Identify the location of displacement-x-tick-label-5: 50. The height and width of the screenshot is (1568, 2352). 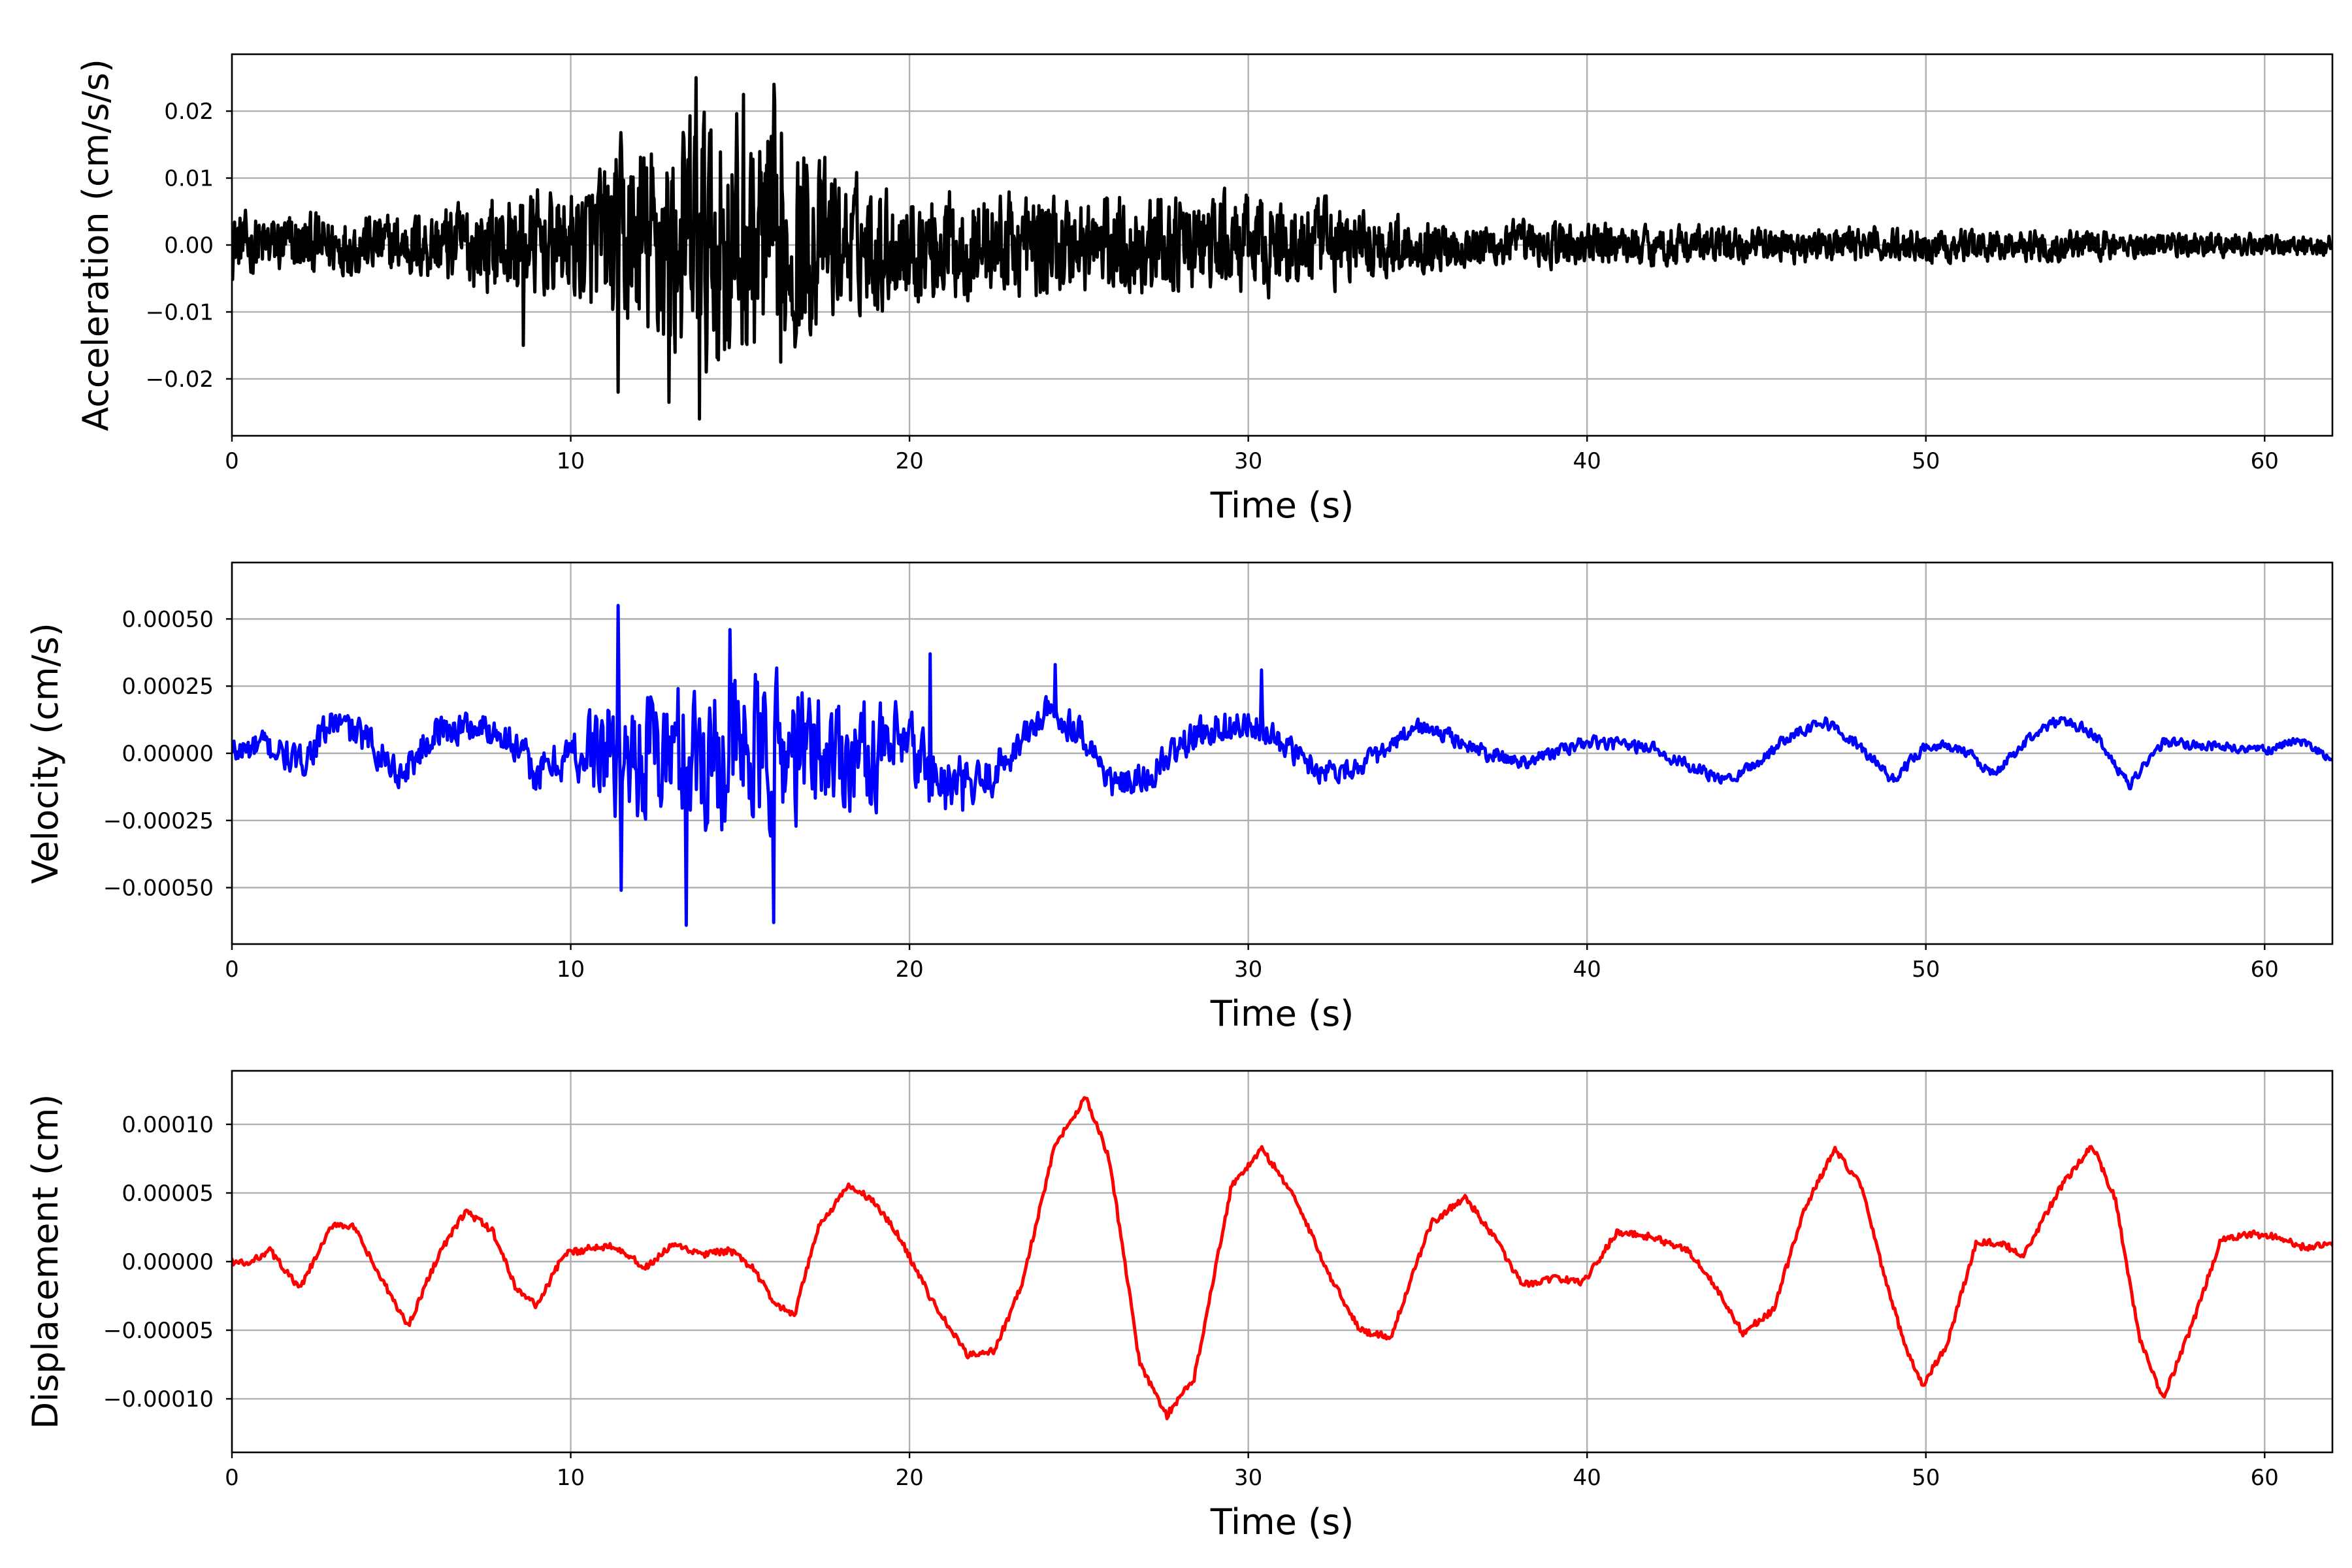
(1926, 1478).